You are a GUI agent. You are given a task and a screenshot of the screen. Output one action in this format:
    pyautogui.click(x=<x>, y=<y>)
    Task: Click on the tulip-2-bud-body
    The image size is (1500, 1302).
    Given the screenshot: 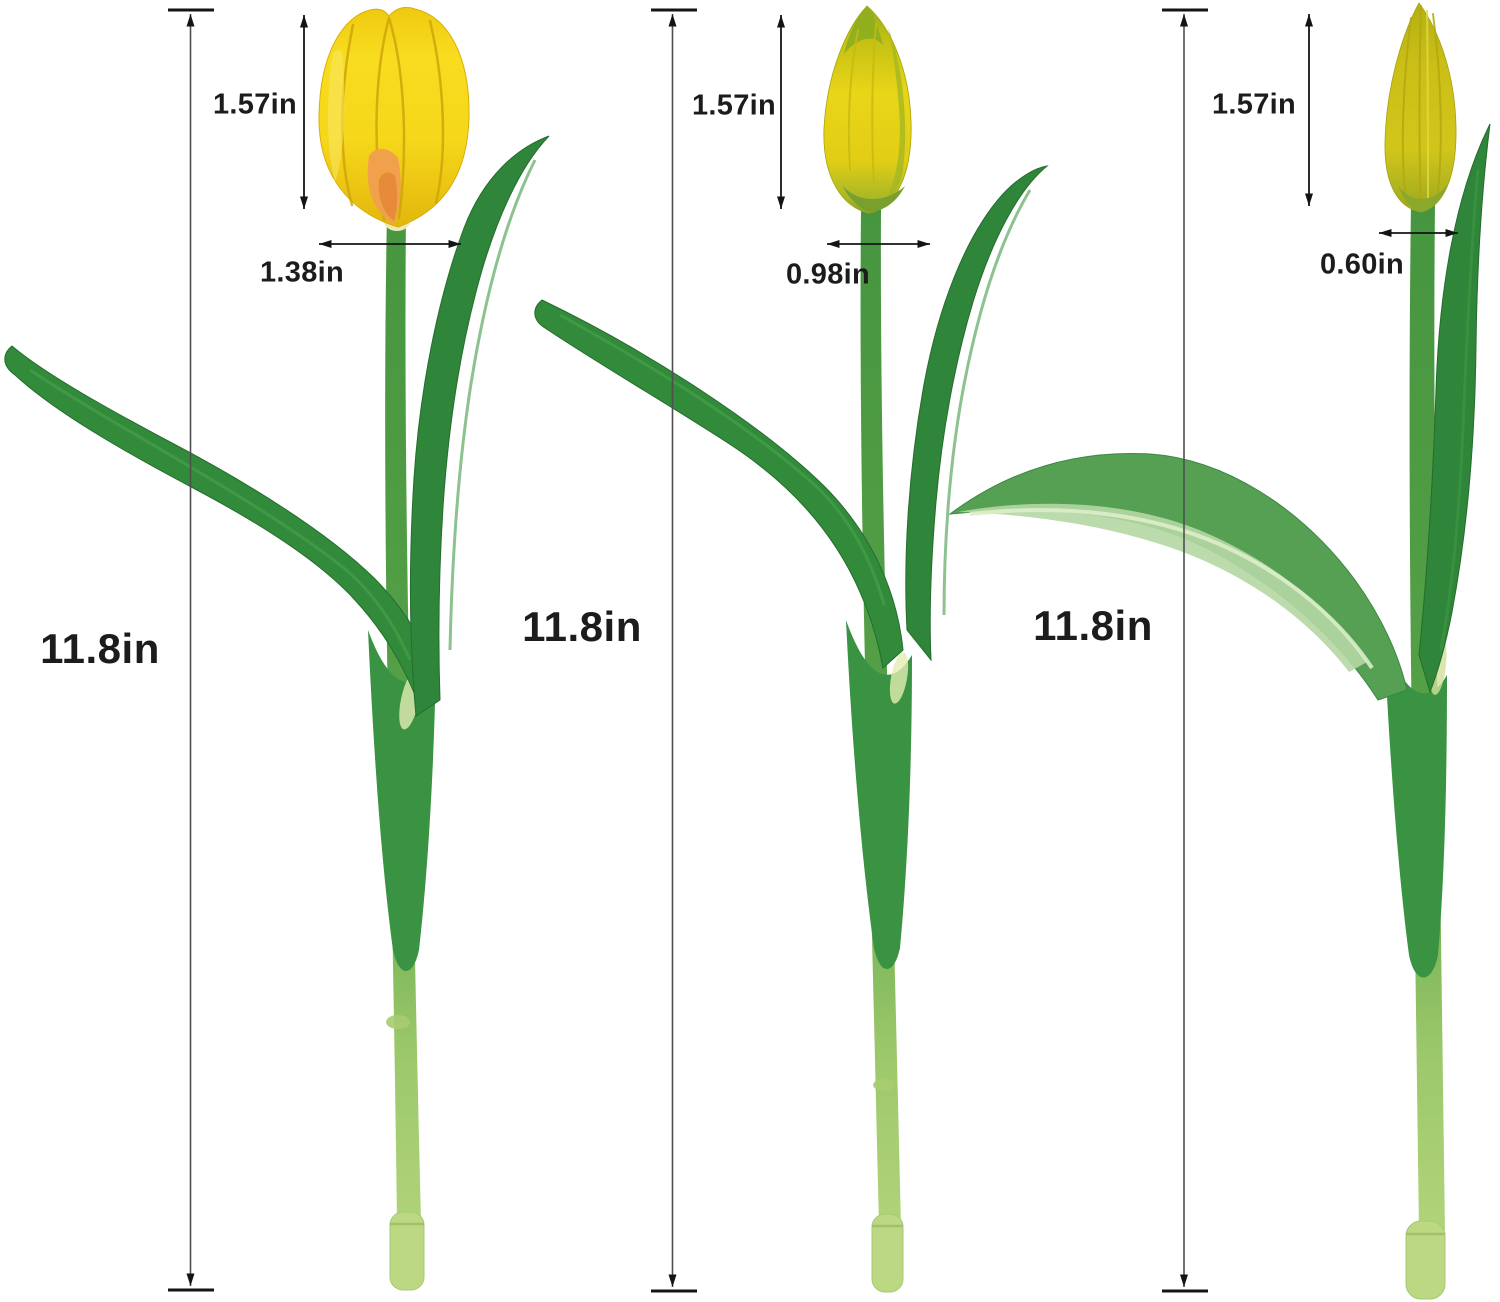 What is the action you would take?
    pyautogui.click(x=867, y=109)
    